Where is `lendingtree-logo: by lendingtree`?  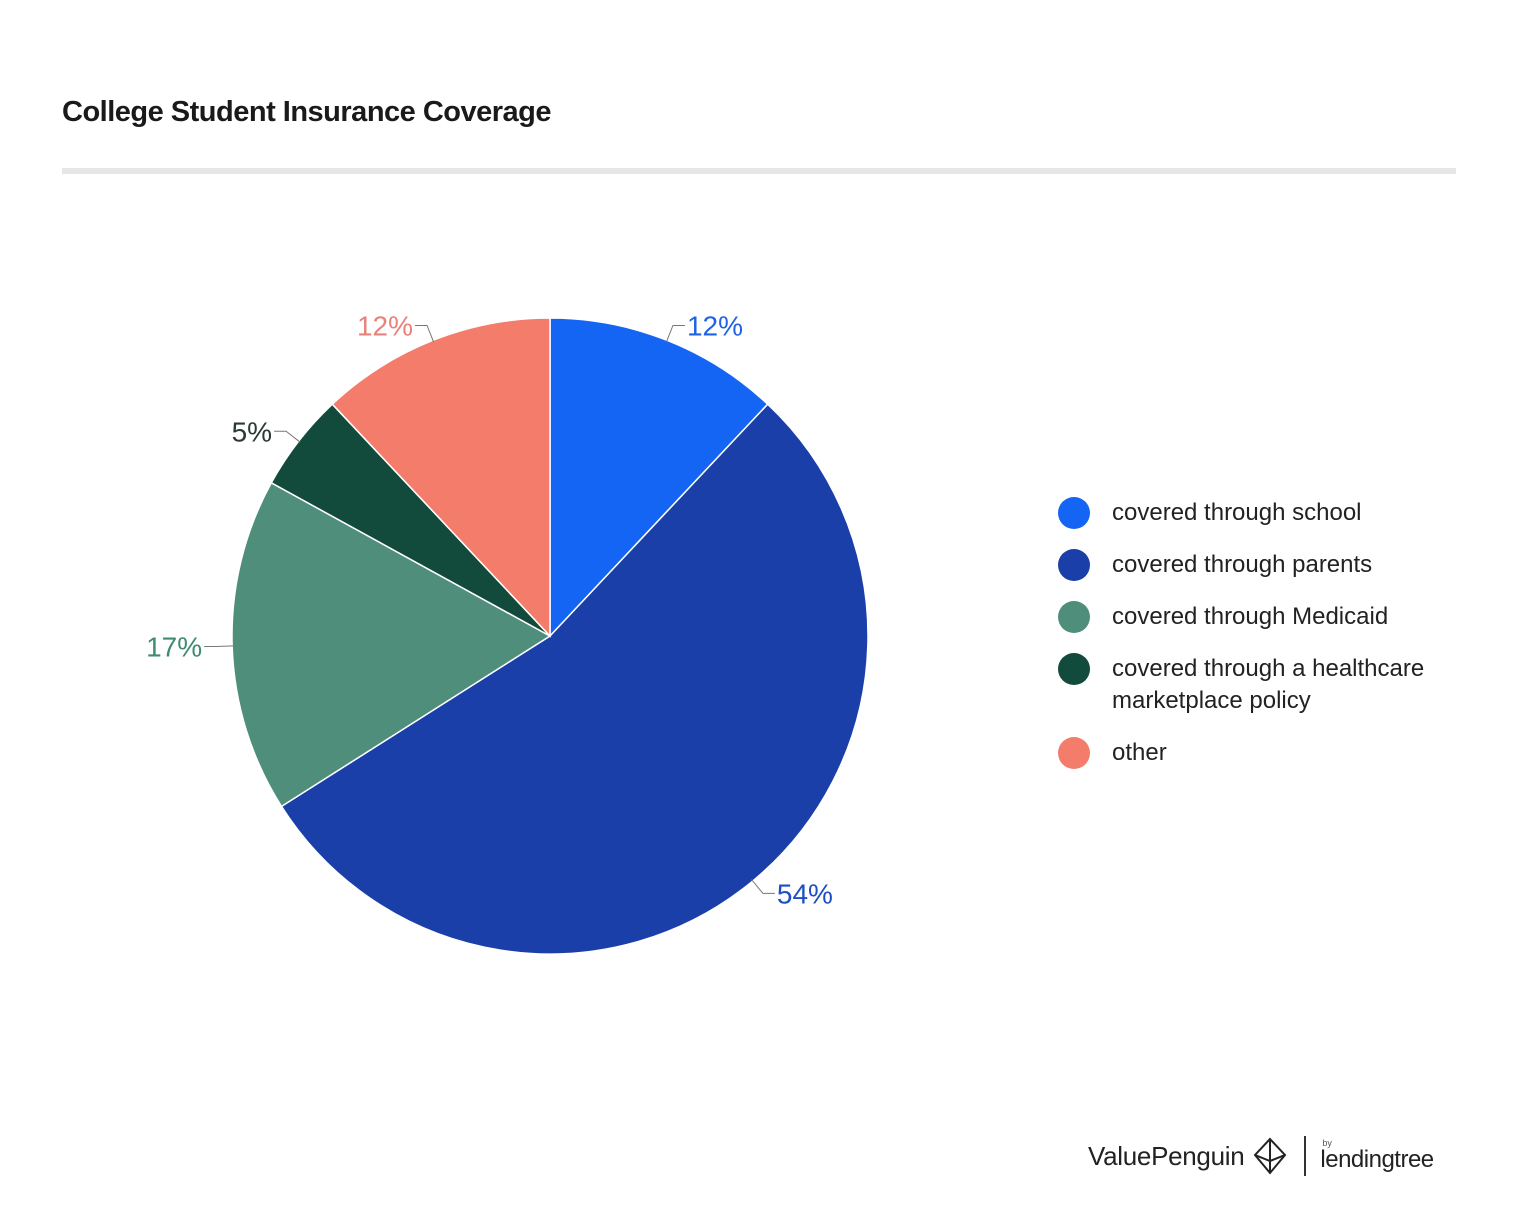 lendingtree-logo: by lendingtree is located at coordinates (1377, 1156).